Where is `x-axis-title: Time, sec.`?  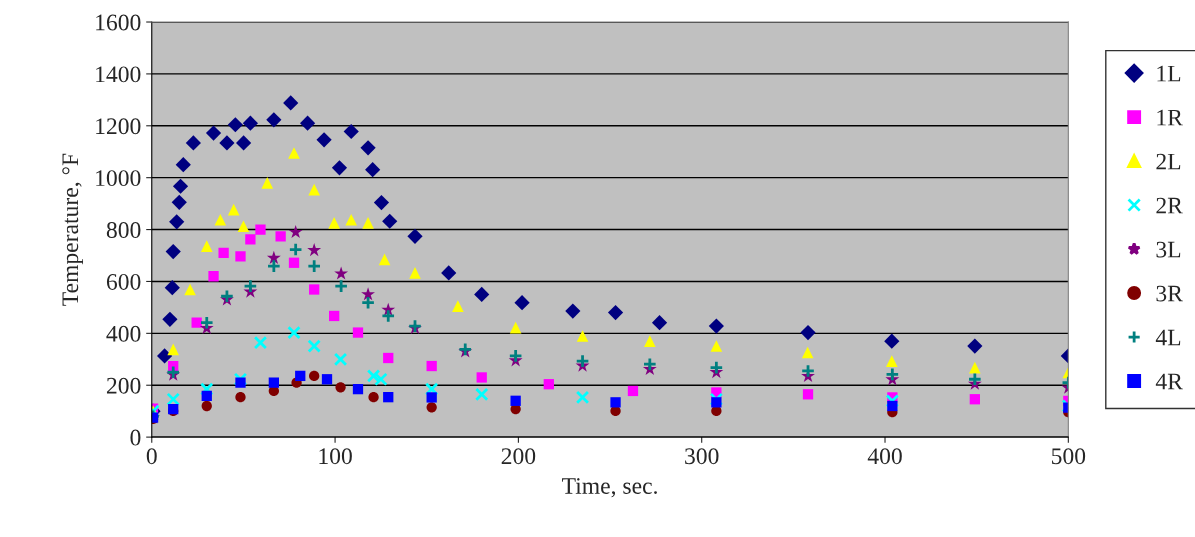
x-axis-title: Time, sec. is located at coordinates (609, 488).